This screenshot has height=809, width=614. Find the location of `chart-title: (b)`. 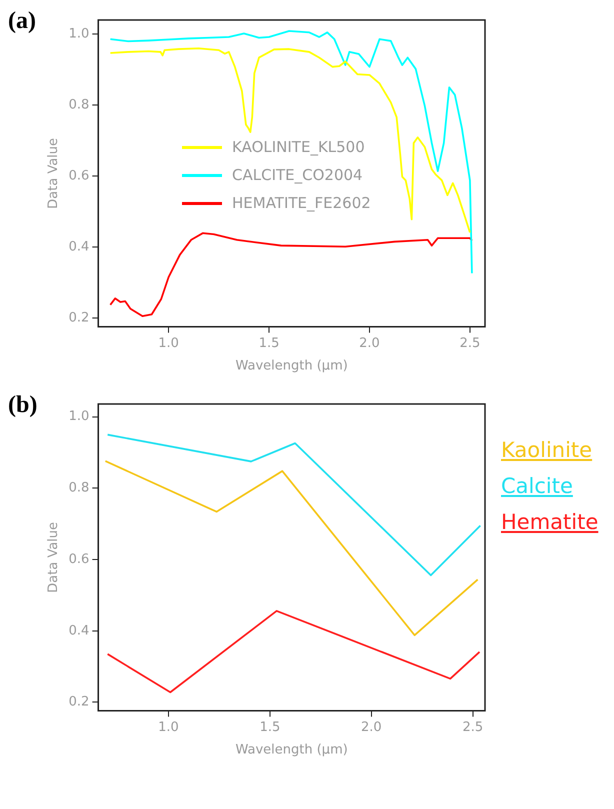

chart-title: (b) is located at coordinates (23, 405).